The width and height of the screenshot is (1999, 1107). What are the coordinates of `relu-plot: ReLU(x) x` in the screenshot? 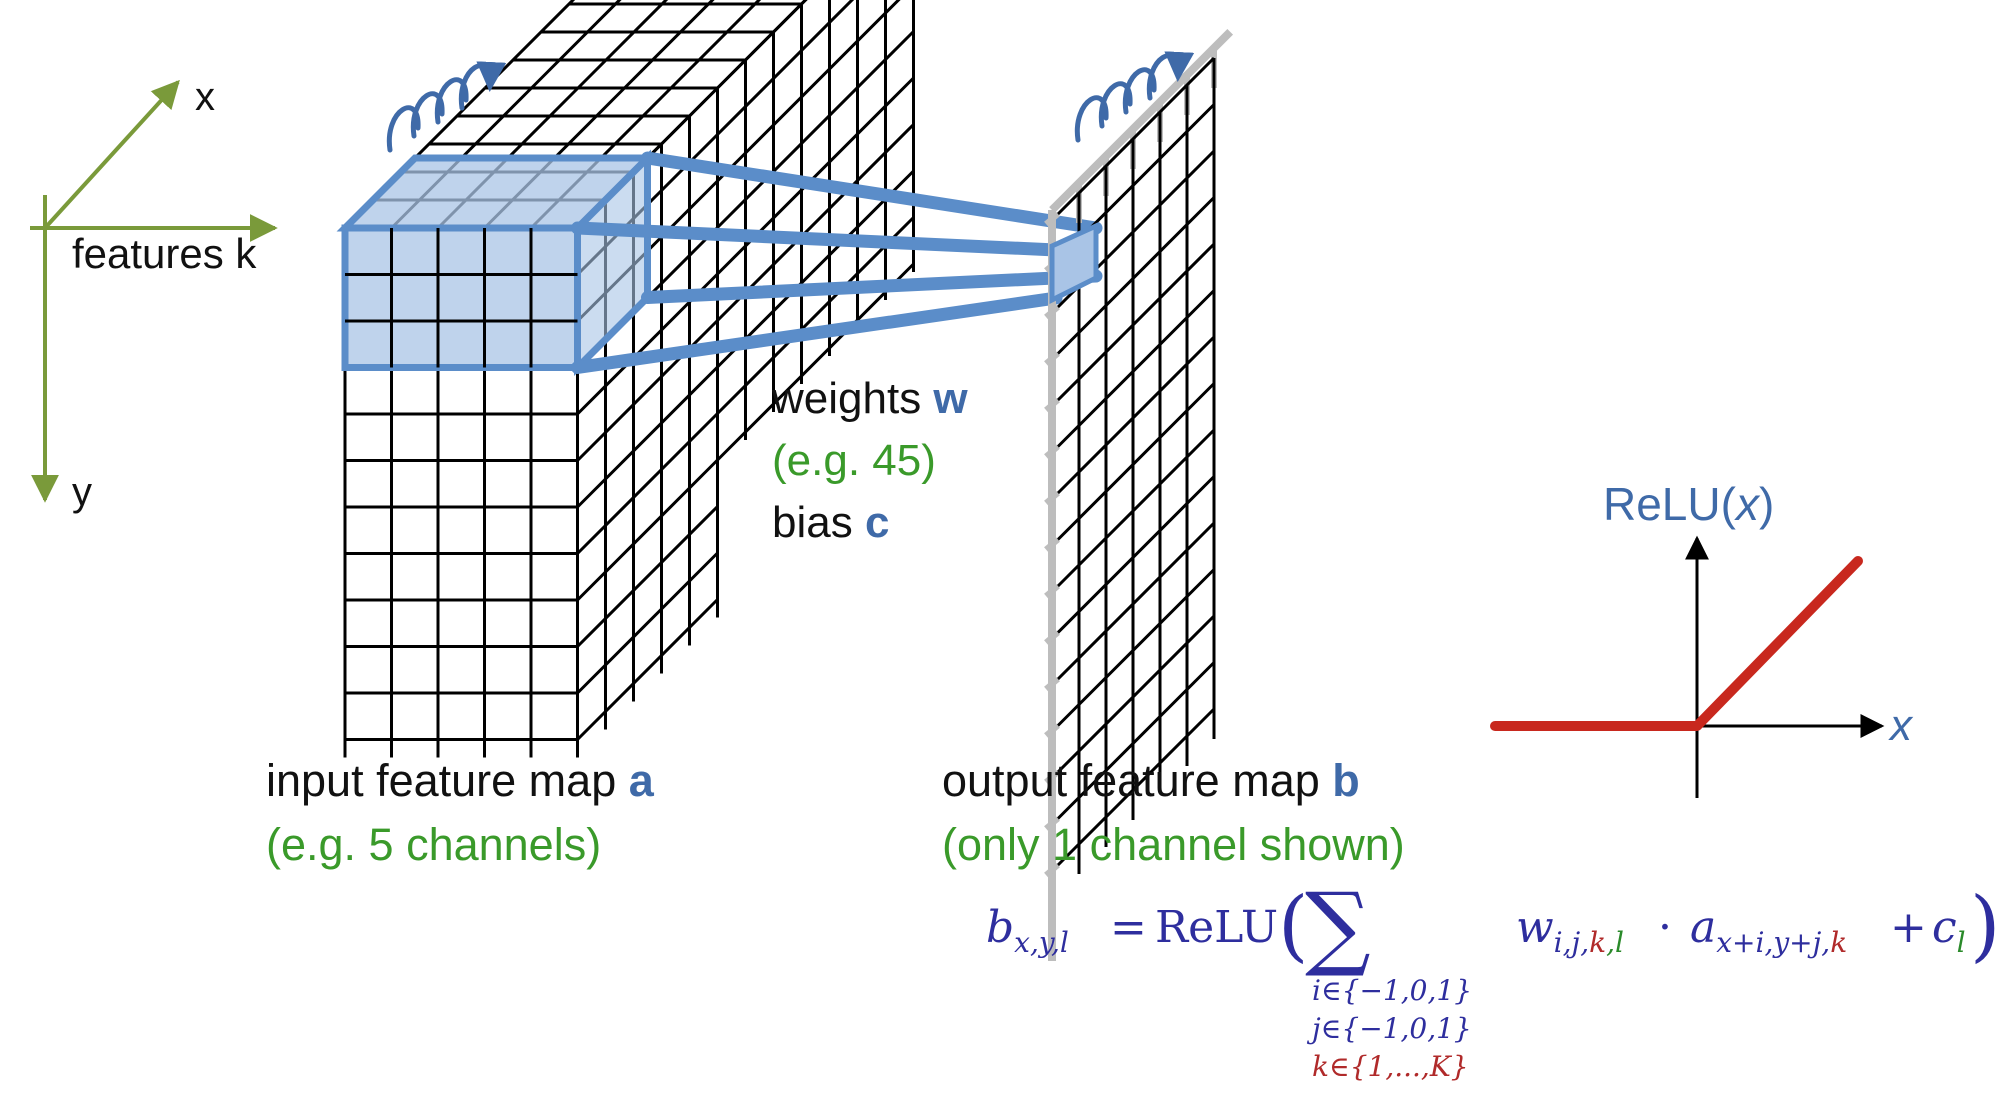 It's located at (1702, 638).